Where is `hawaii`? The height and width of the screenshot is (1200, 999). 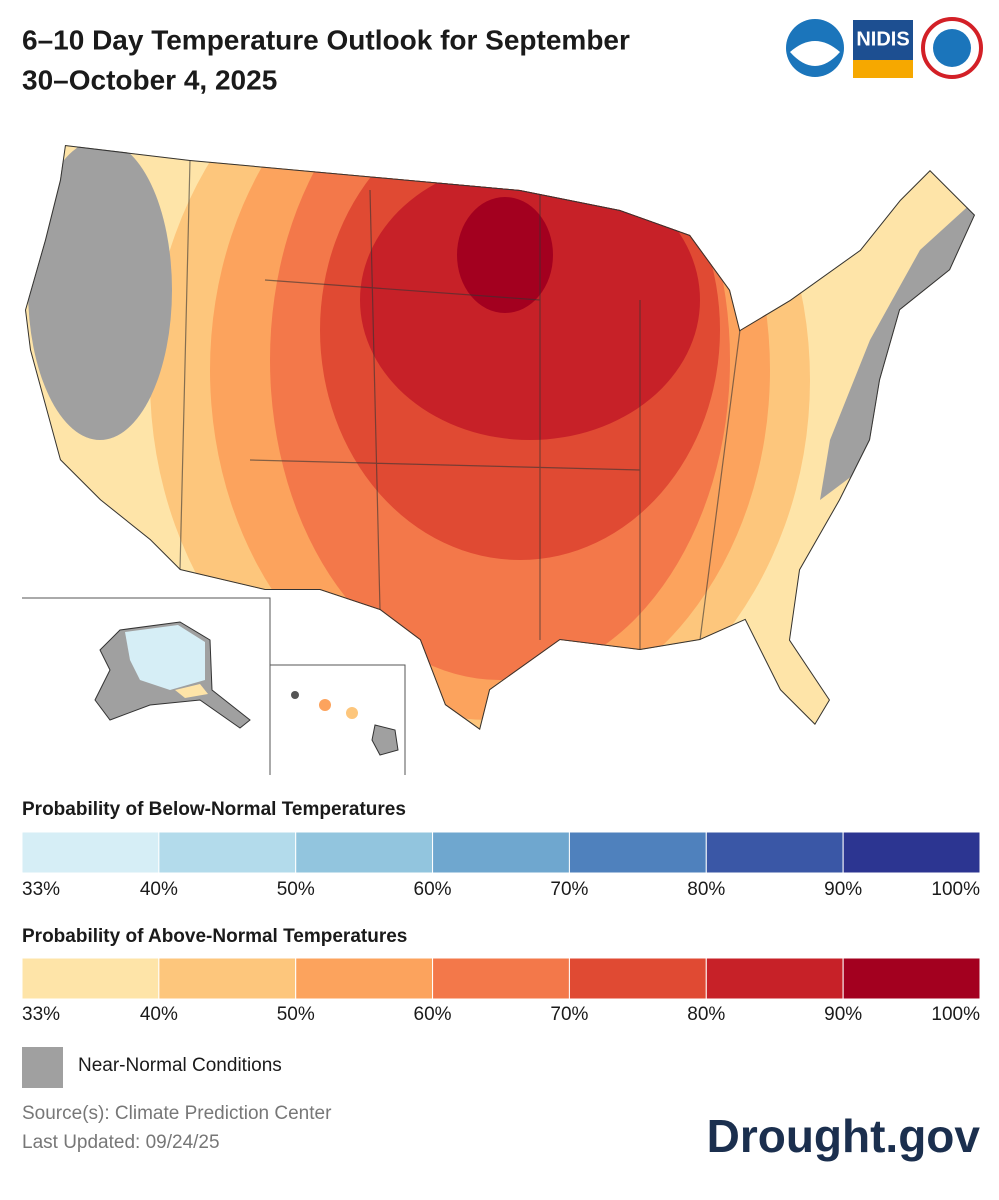
hawaii is located at coordinates (345, 723).